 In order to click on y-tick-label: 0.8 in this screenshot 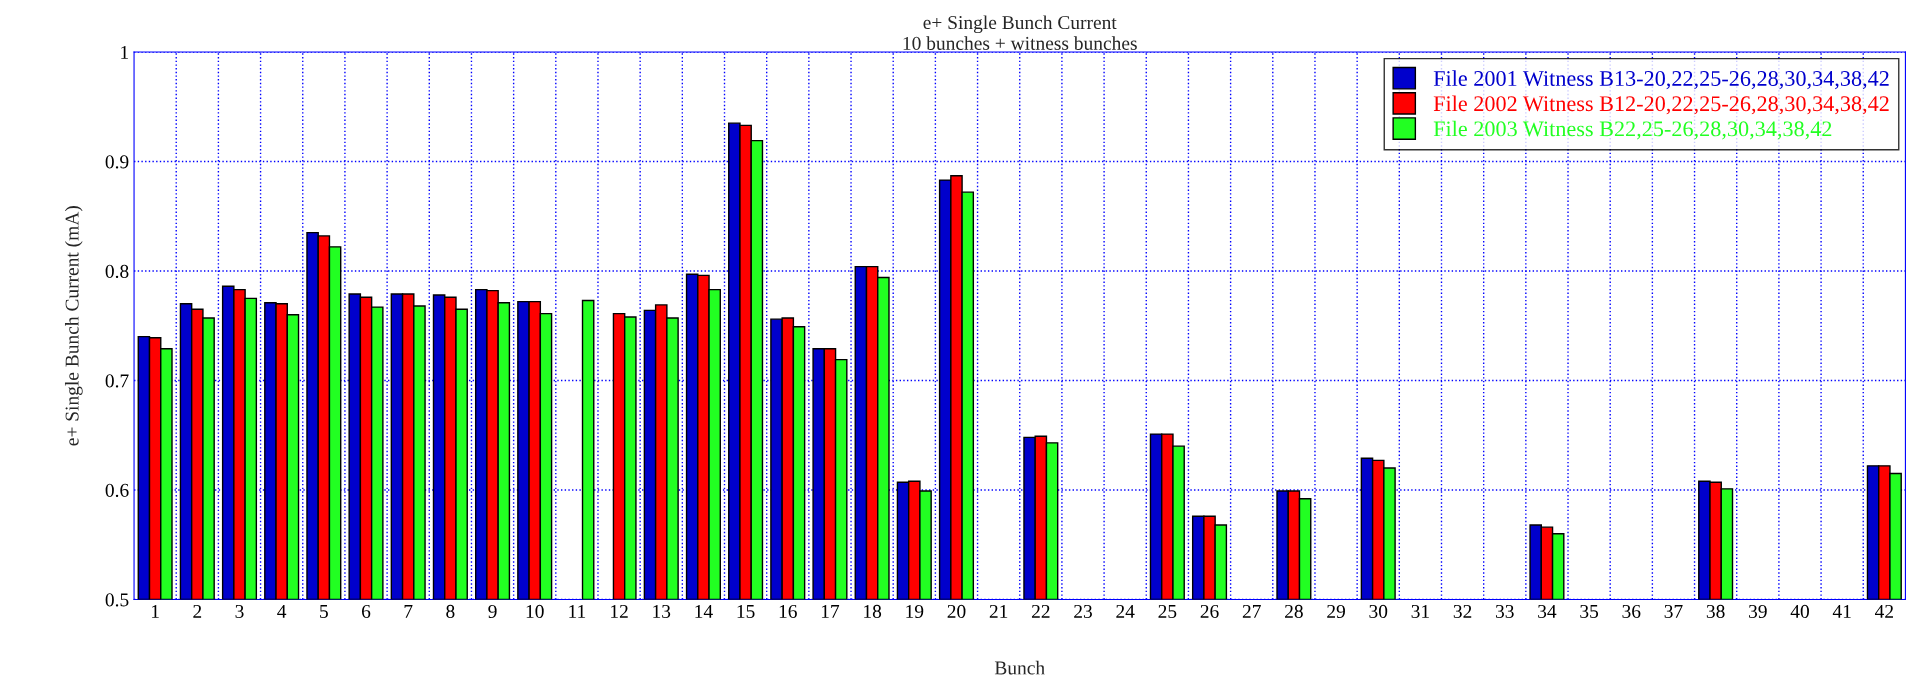, I will do `click(117, 271)`.